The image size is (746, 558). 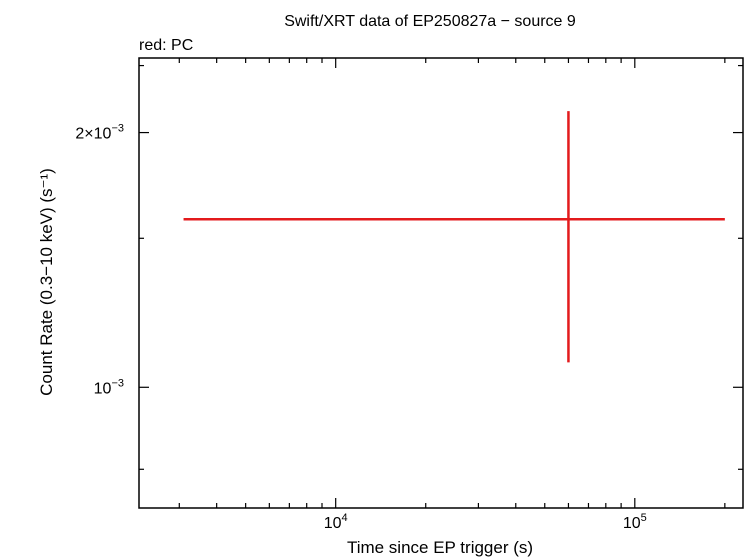 I want to click on y-axis-label: Count Rate (0.3−10 keV) (s⁻¹), so click(x=46, y=282).